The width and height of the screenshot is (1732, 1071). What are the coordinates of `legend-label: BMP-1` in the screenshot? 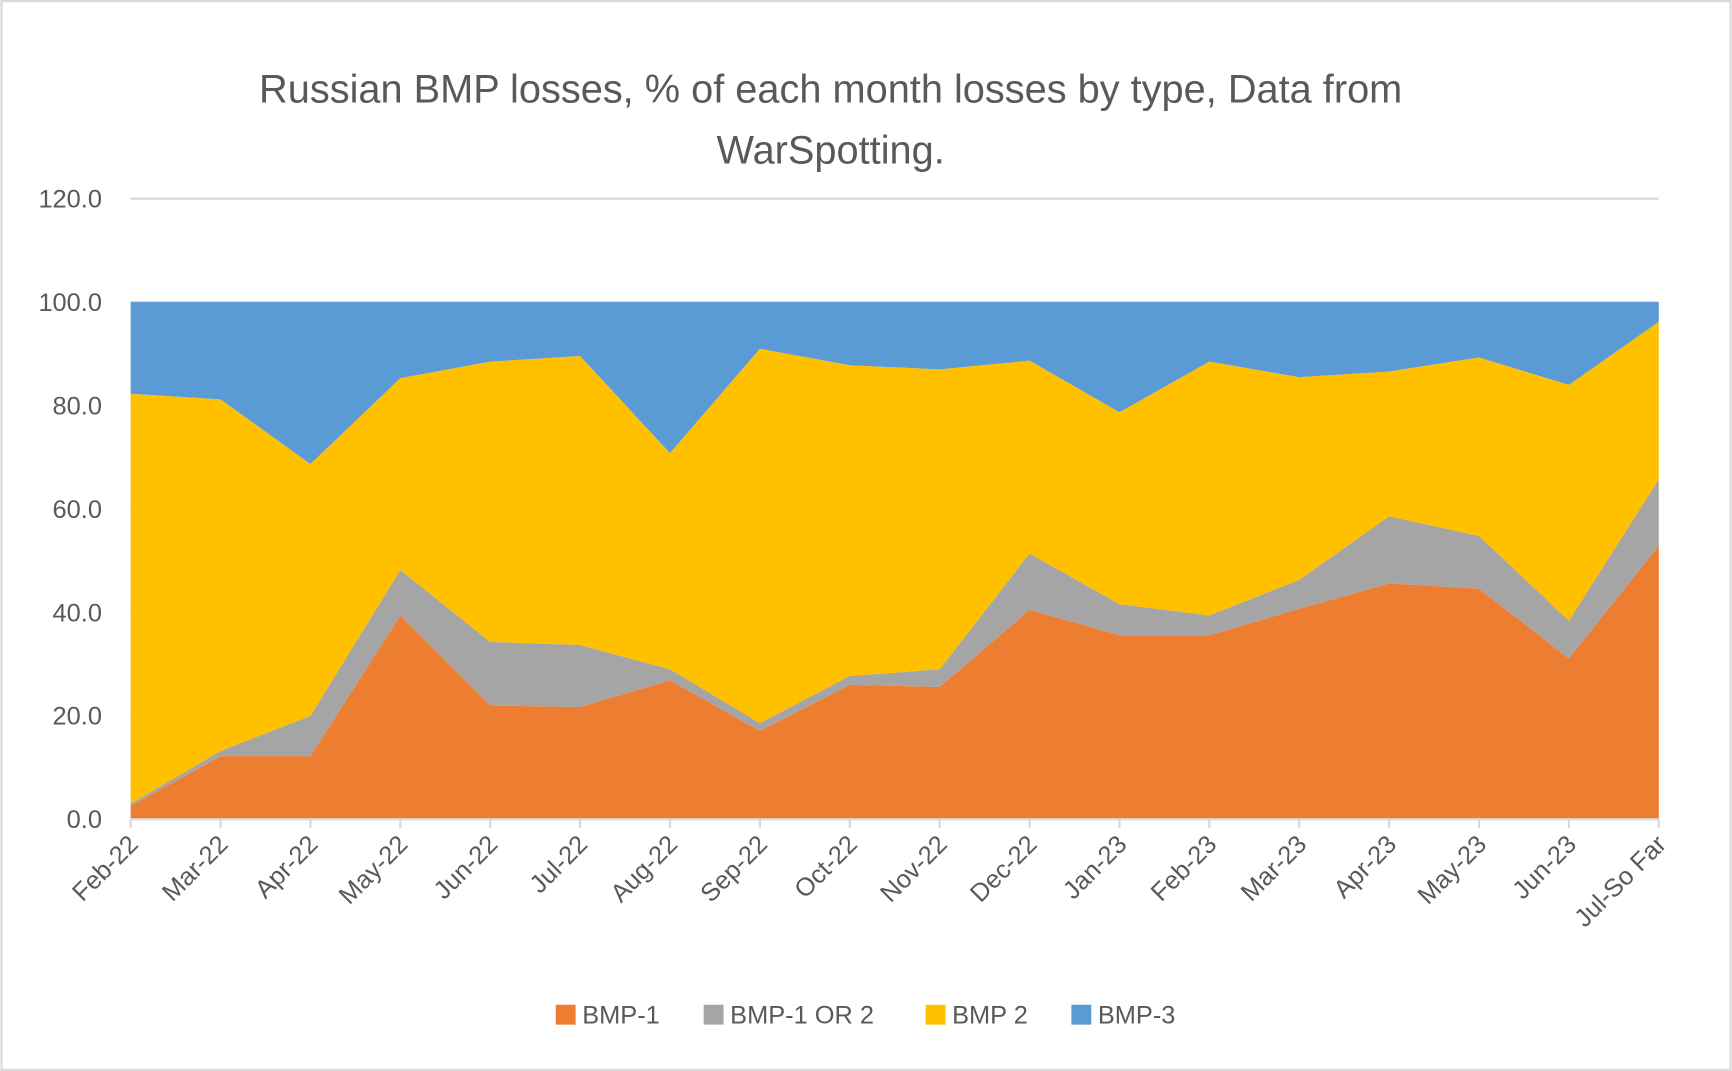 It's located at (621, 1016).